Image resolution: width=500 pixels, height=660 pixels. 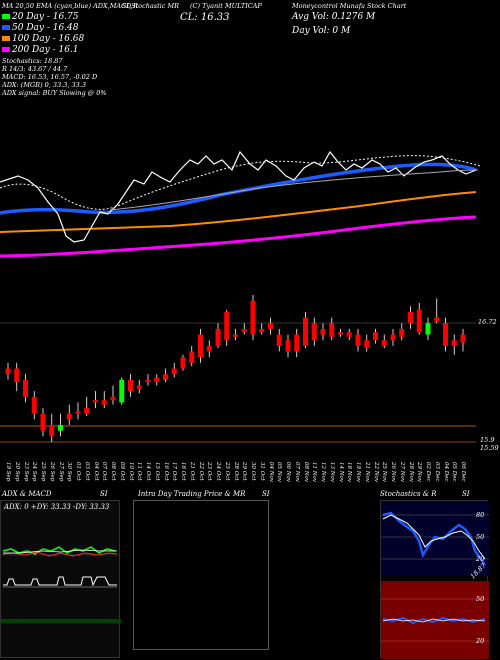 I want to click on date-label: 02 Dec, so click(x=428, y=472).